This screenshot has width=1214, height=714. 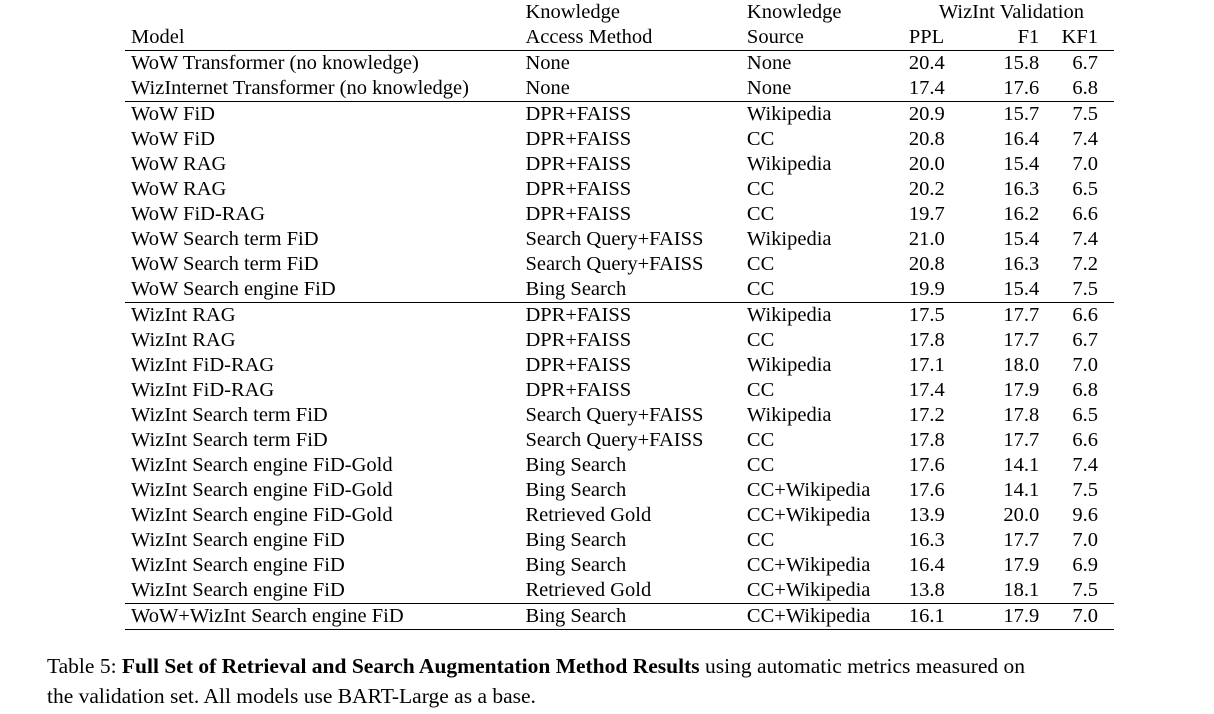 What do you see at coordinates (769, 63) in the screenshot?
I see `cell-source: None` at bounding box center [769, 63].